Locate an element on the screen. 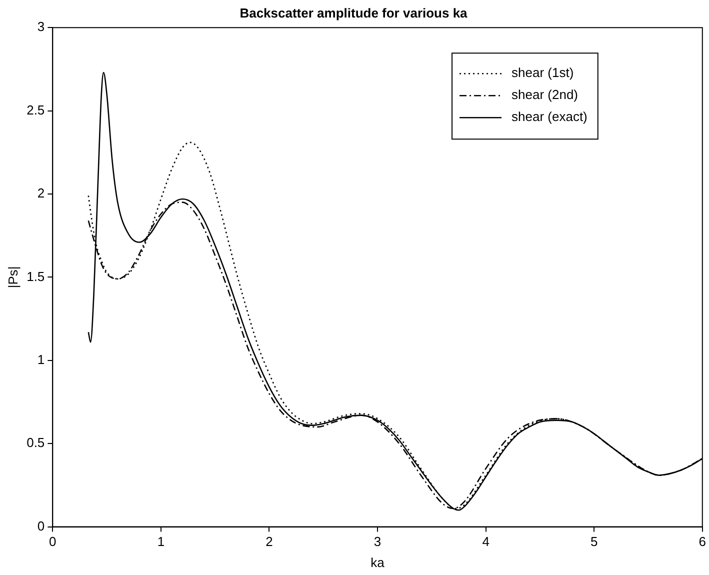 The image size is (709, 575). y-tick-label: 0.5 is located at coordinates (35, 442).